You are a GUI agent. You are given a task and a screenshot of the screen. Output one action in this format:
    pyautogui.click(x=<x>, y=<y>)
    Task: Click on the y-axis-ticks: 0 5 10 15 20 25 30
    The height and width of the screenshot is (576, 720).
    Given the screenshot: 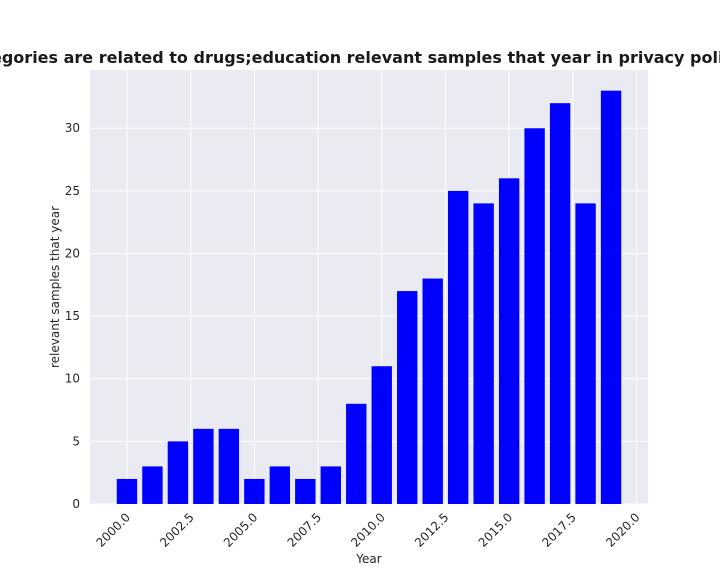 What is the action you would take?
    pyautogui.click(x=72, y=316)
    